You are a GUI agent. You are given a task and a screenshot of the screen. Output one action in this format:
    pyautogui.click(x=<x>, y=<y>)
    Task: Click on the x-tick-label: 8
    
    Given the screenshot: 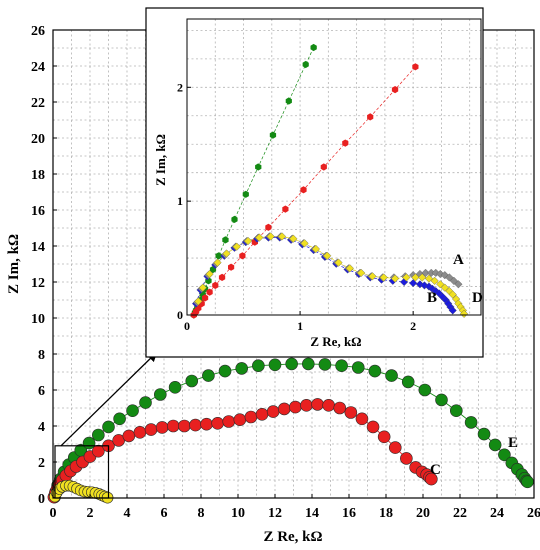 What is the action you would take?
    pyautogui.click(x=201, y=513)
    